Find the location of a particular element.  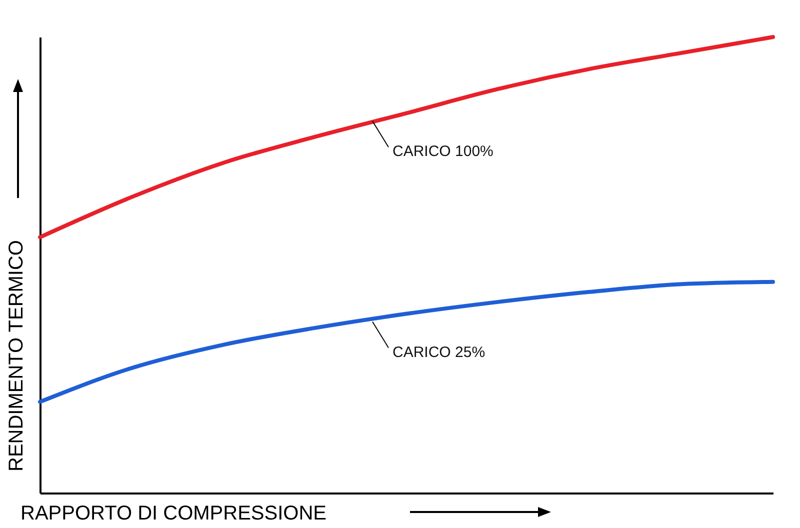

series-label: CARICO 100% is located at coordinates (443, 151).